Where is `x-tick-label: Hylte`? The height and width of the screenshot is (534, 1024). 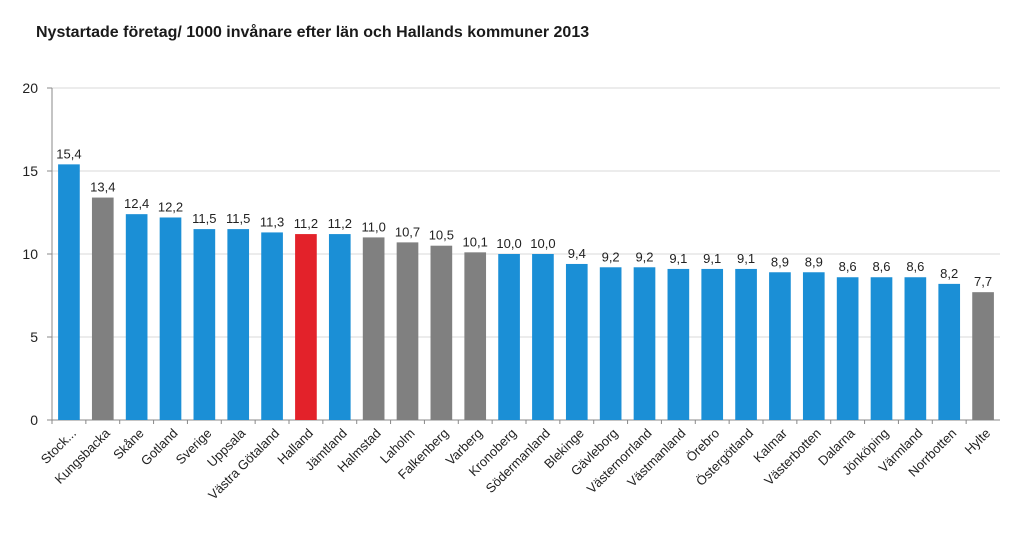
x-tick-label: Hylte is located at coordinates (978, 442).